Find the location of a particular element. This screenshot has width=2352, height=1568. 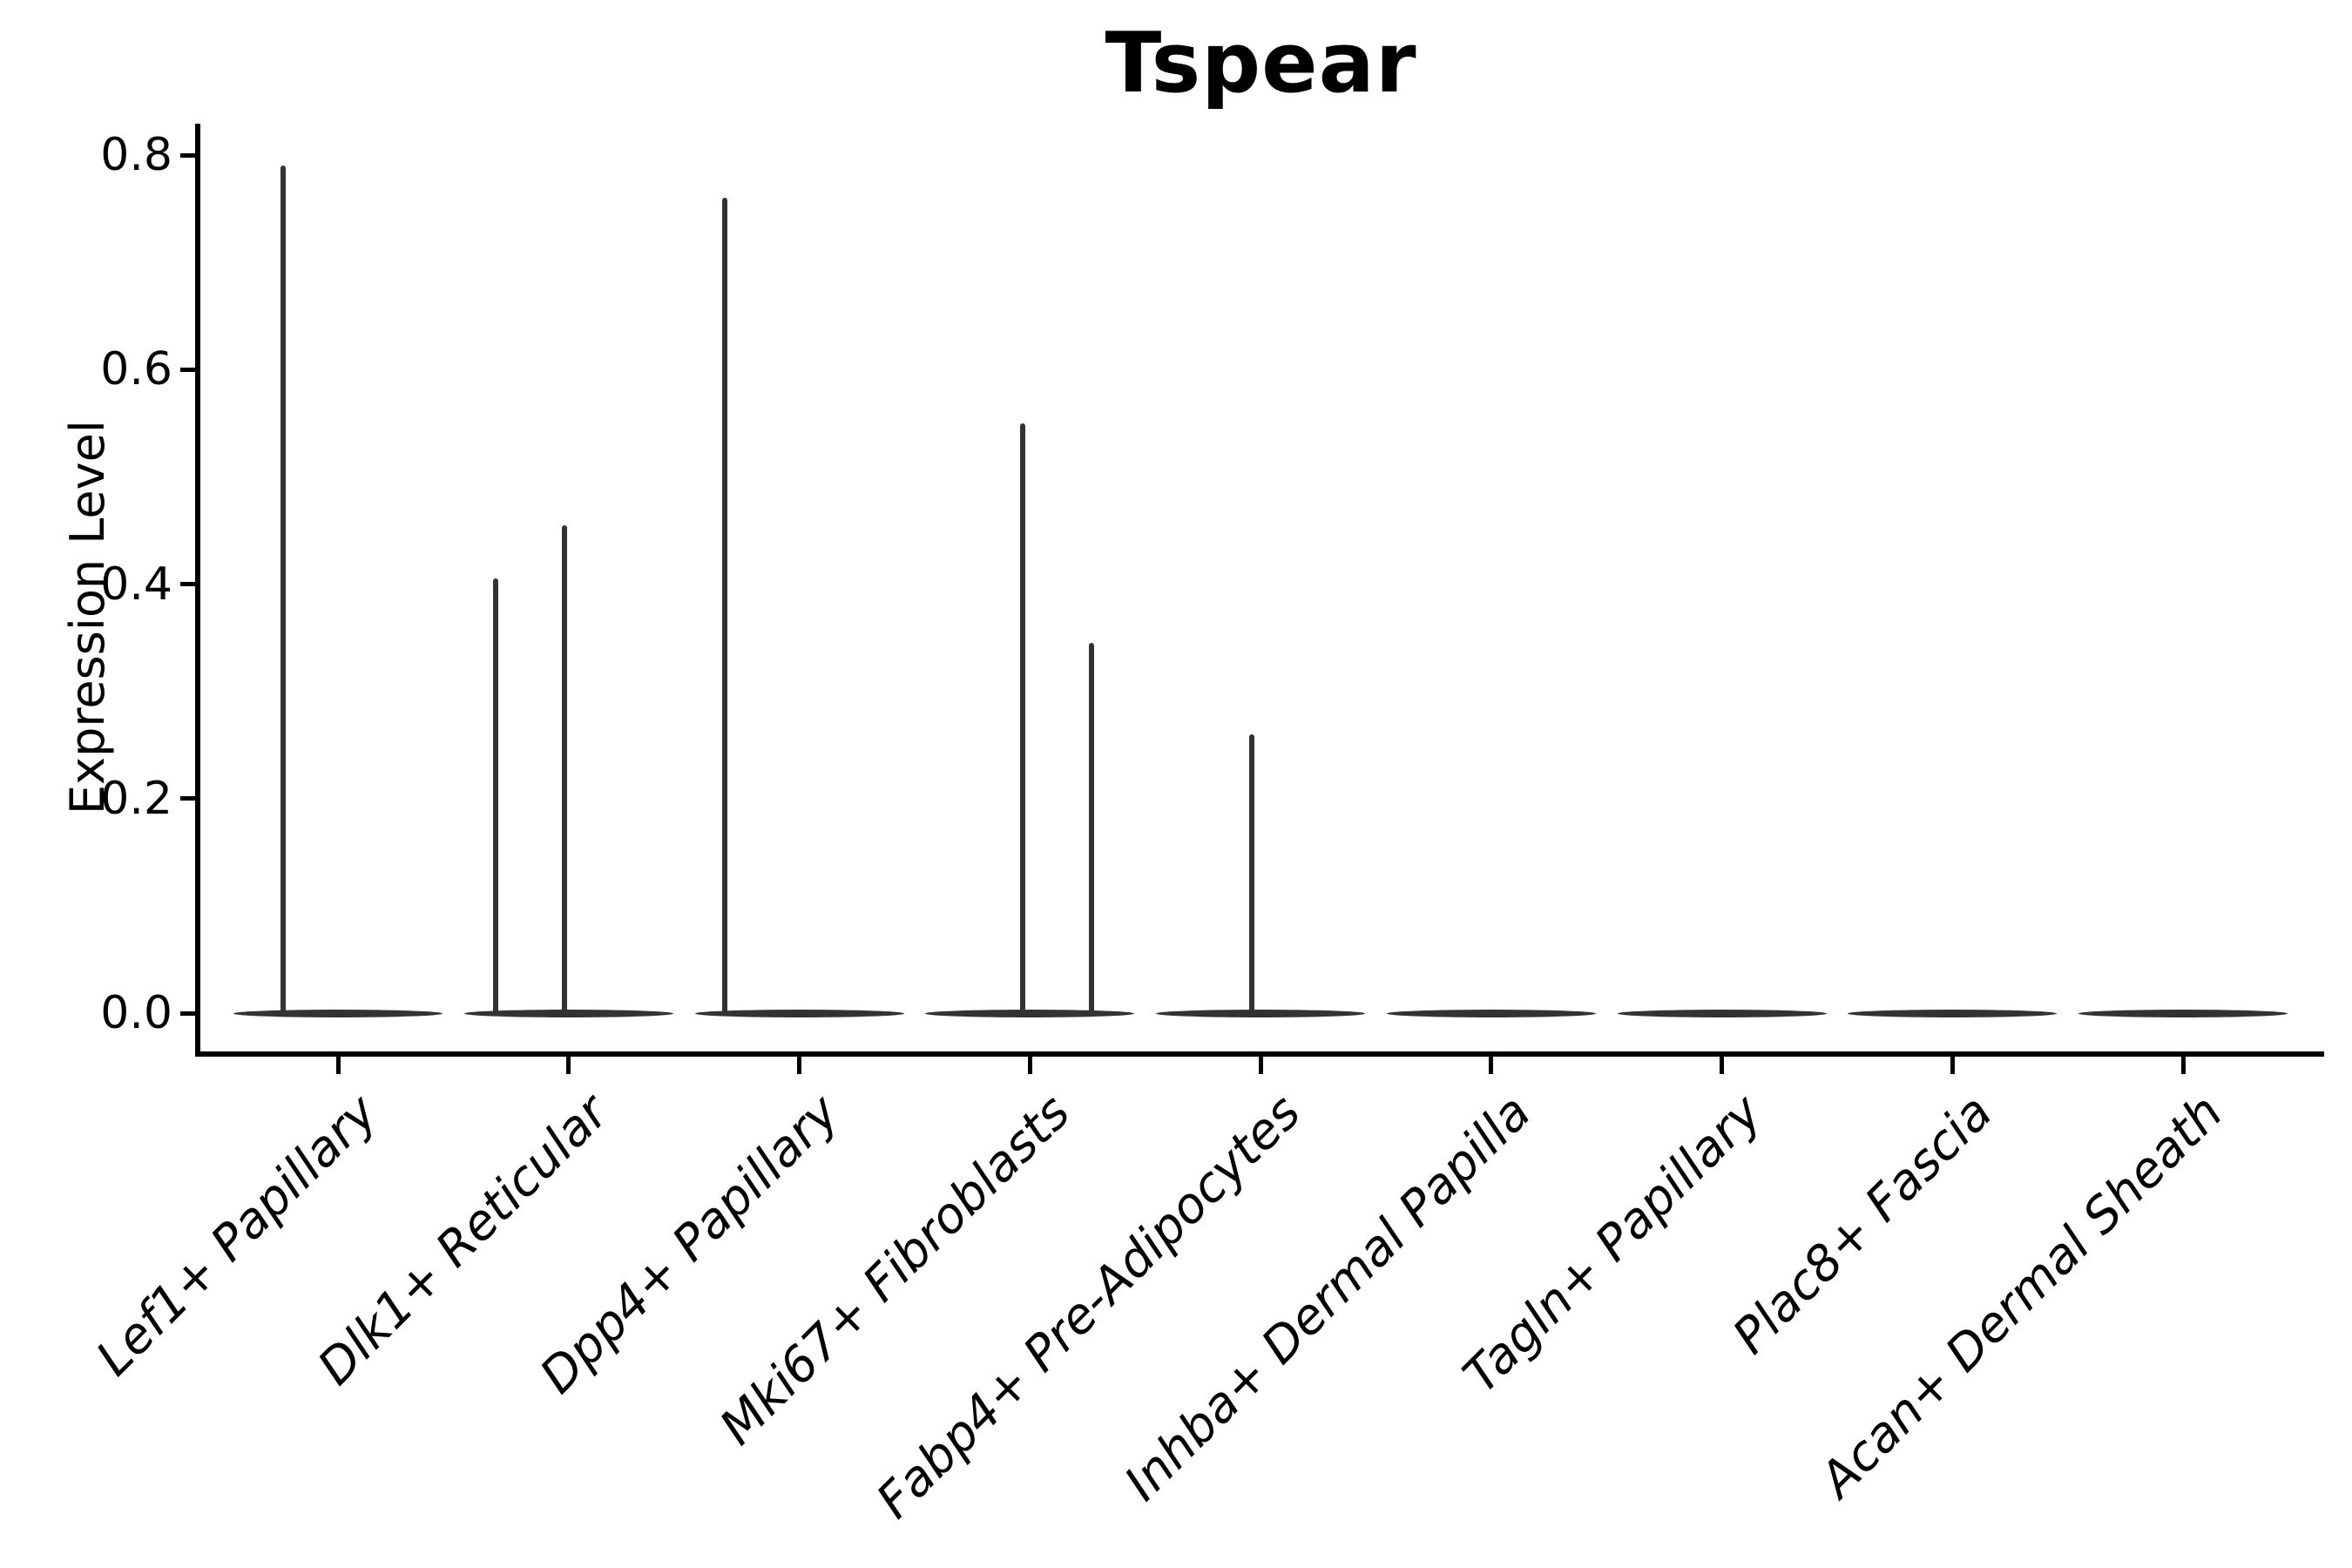

y-tick-label: 0.0 is located at coordinates (136, 1013).